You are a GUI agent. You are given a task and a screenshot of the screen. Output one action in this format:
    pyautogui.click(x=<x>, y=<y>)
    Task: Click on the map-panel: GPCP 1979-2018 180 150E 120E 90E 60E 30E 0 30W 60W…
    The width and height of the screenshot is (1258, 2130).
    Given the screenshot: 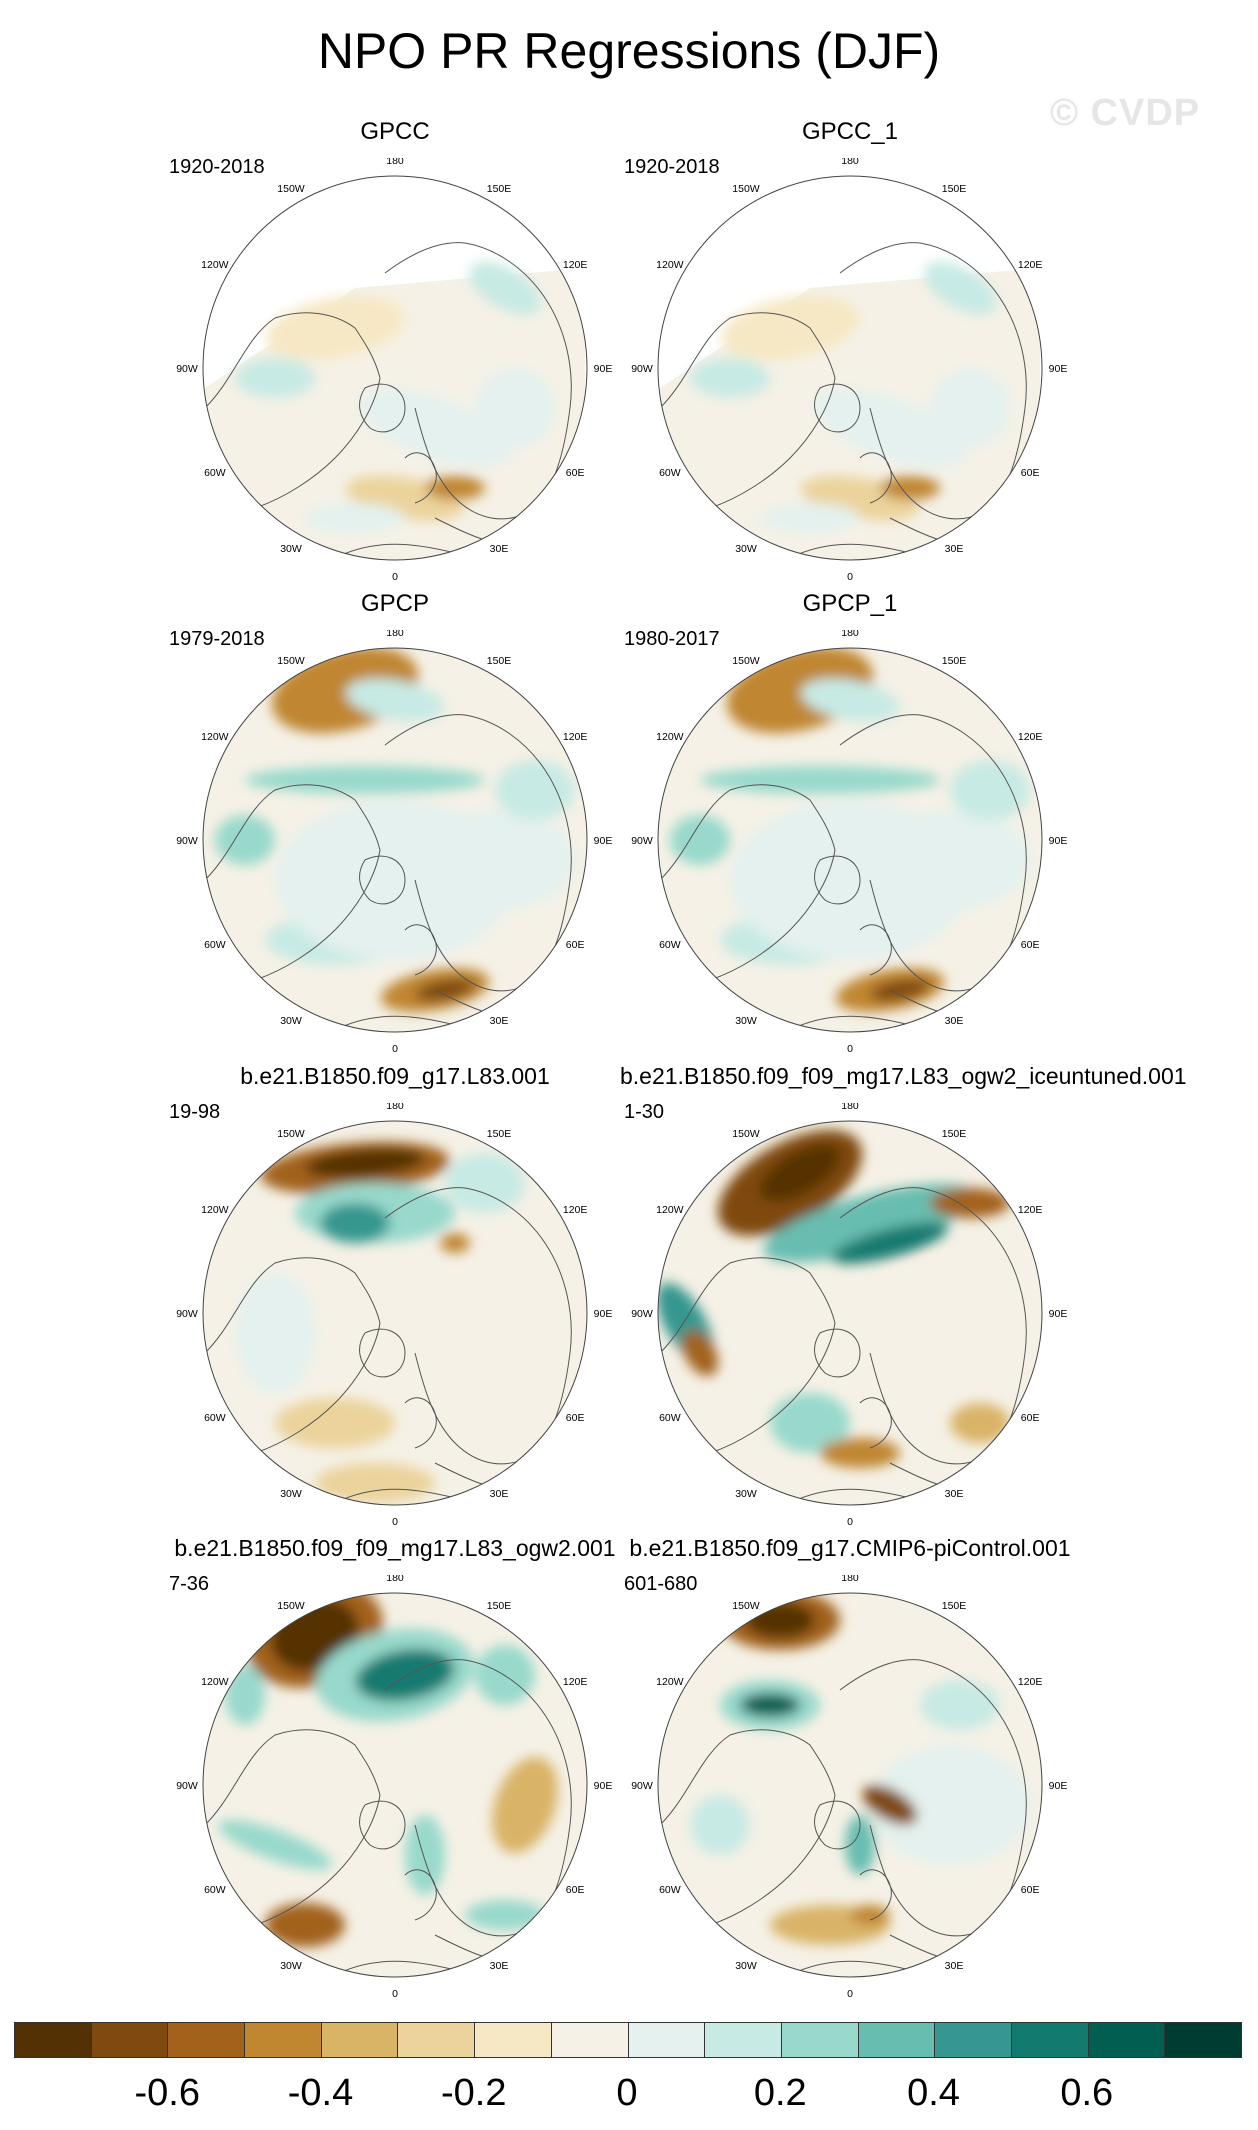 What is the action you would take?
    pyautogui.click(x=395, y=822)
    